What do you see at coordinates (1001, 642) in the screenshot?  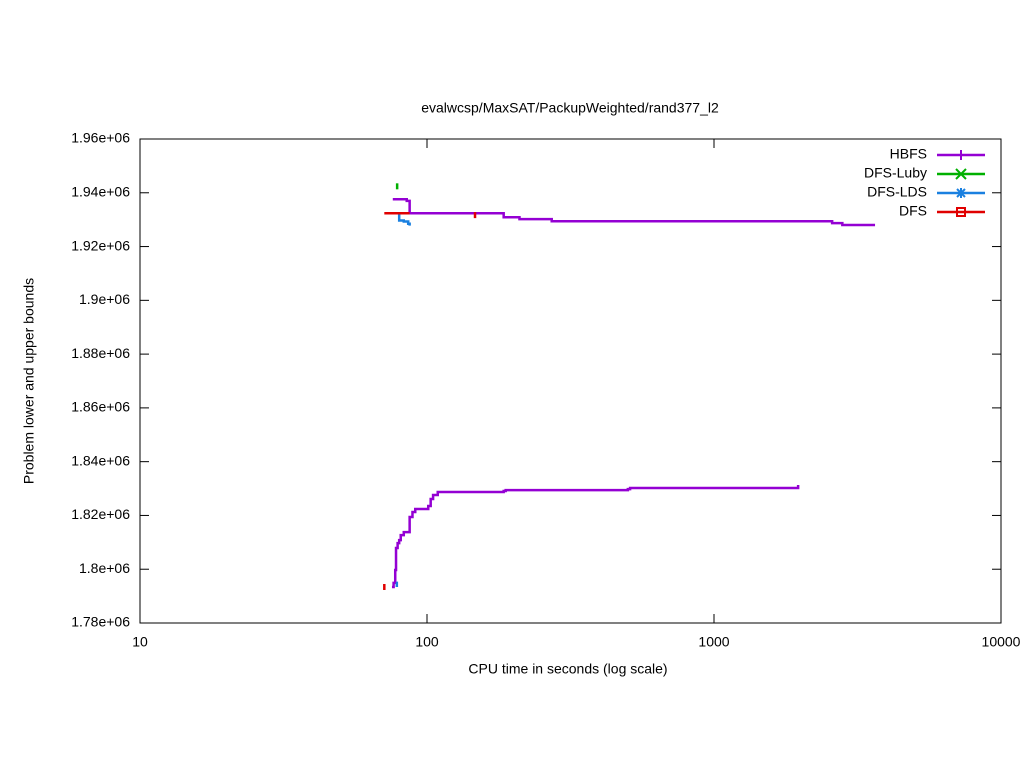 I see `x-tick-label: 10000` at bounding box center [1001, 642].